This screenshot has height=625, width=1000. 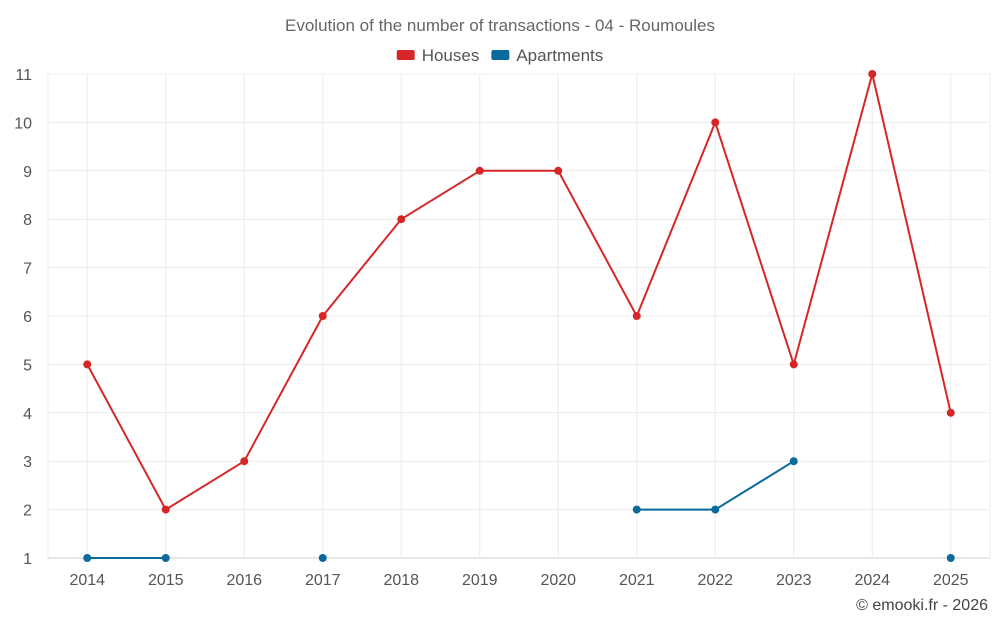 What do you see at coordinates (244, 580) in the screenshot?
I see `x-tick-label: 2016` at bounding box center [244, 580].